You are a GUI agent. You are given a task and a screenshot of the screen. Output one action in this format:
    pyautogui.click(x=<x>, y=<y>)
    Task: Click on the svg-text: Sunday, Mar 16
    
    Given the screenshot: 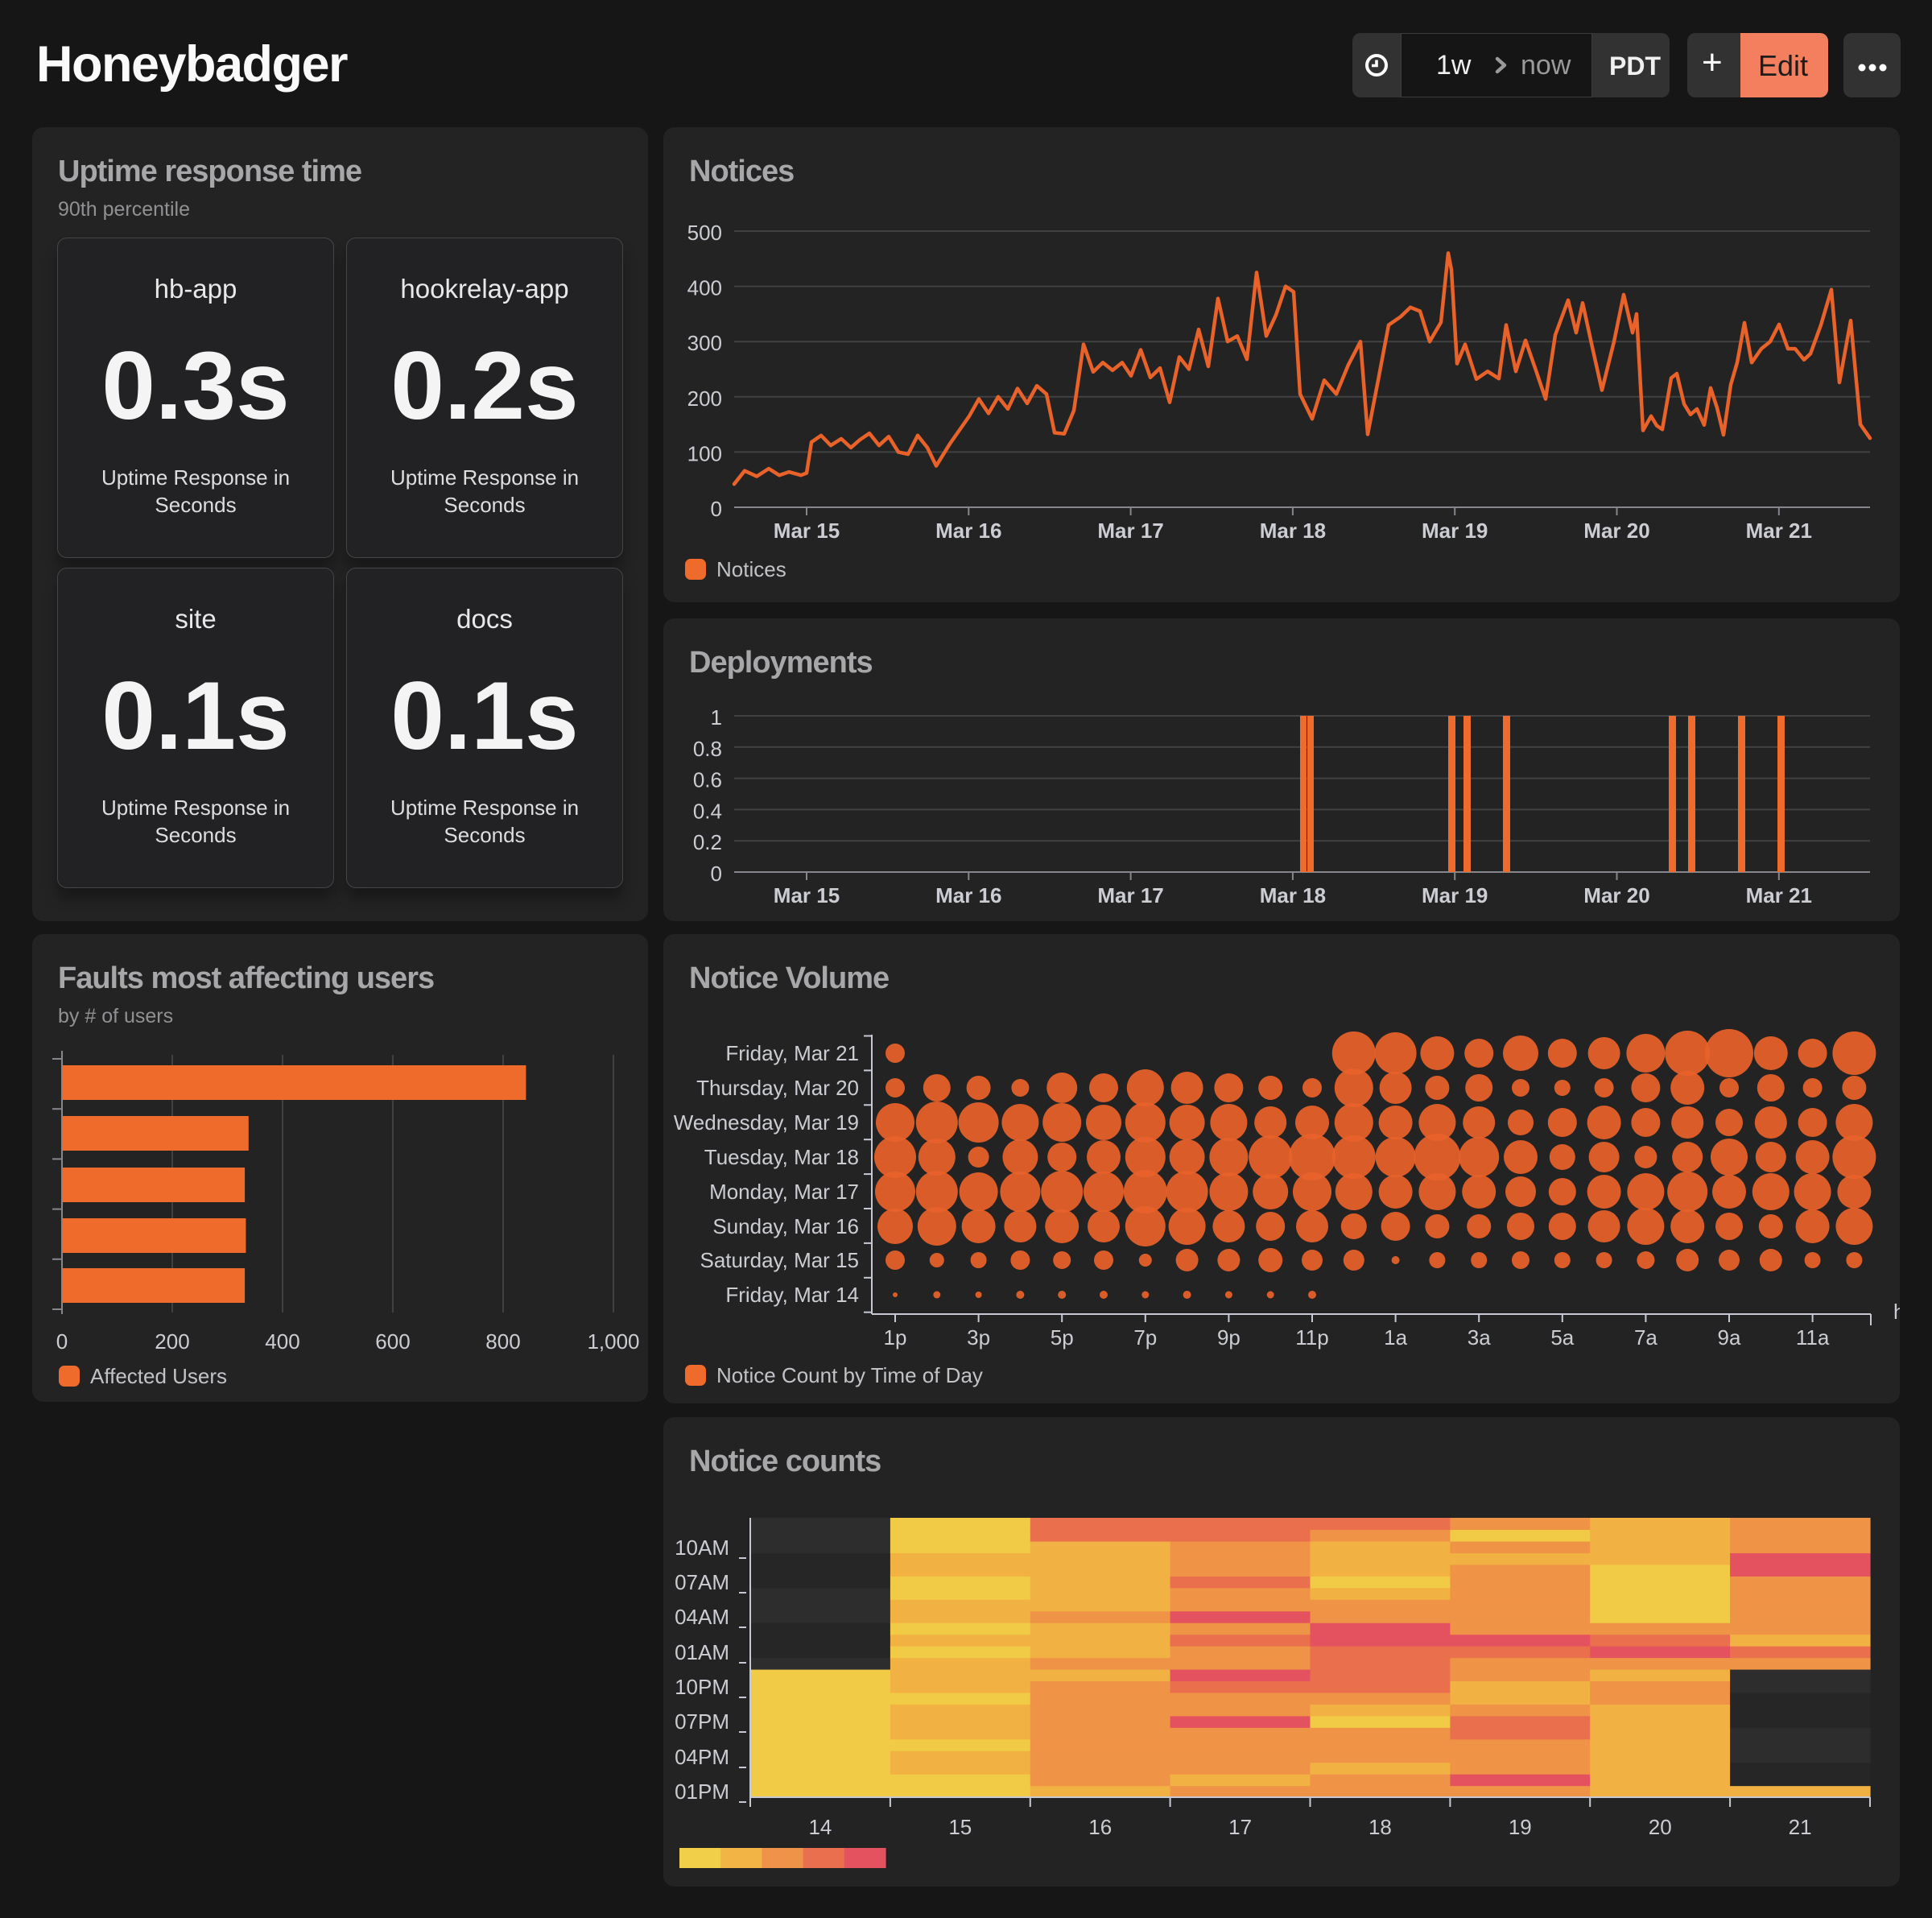 What is the action you would take?
    pyautogui.click(x=785, y=1226)
    